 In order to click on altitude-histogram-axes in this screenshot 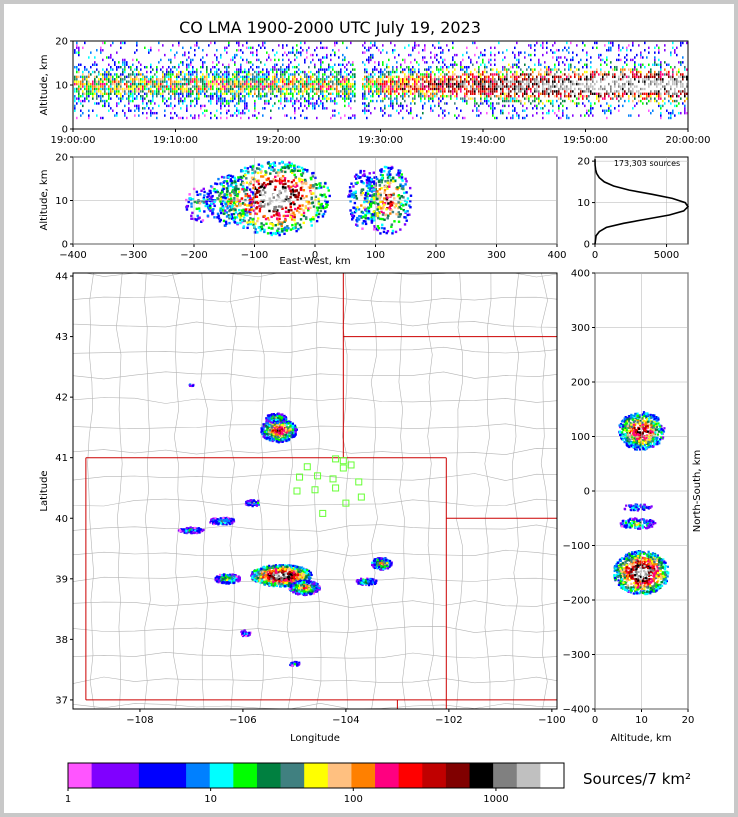, I will do `click(641, 200)`.